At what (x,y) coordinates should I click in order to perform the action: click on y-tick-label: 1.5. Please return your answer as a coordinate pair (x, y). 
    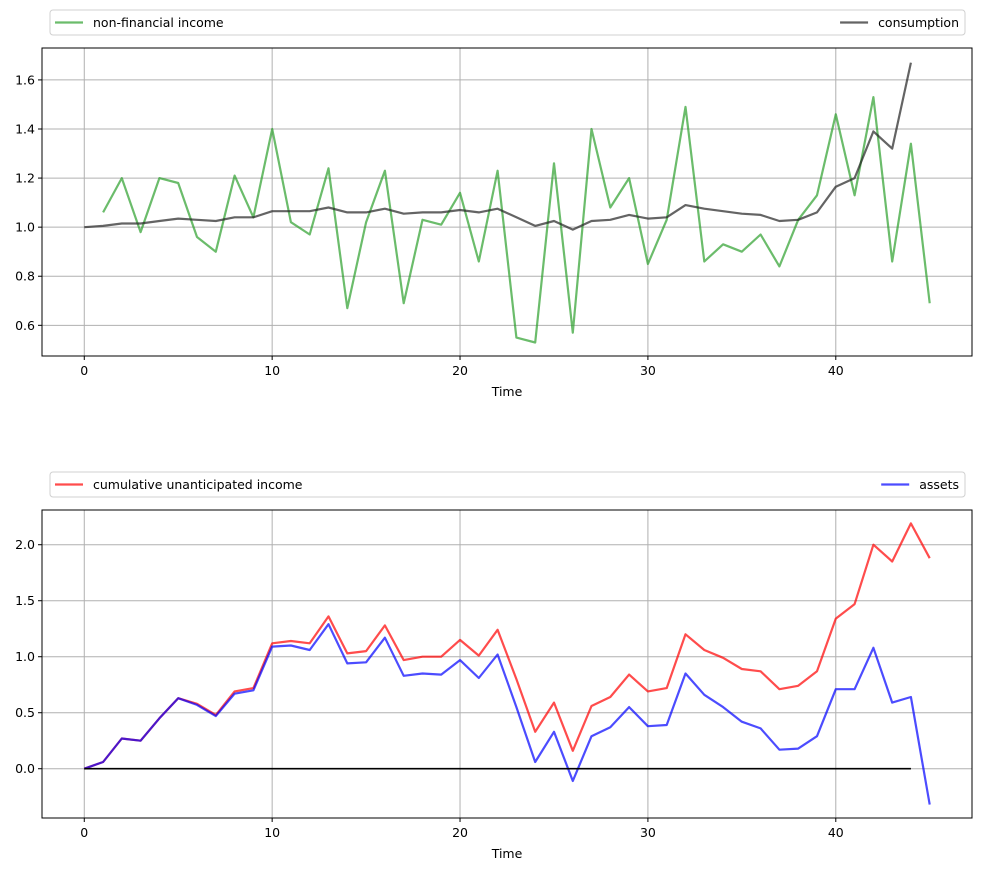
    Looking at the image, I should click on (25, 600).